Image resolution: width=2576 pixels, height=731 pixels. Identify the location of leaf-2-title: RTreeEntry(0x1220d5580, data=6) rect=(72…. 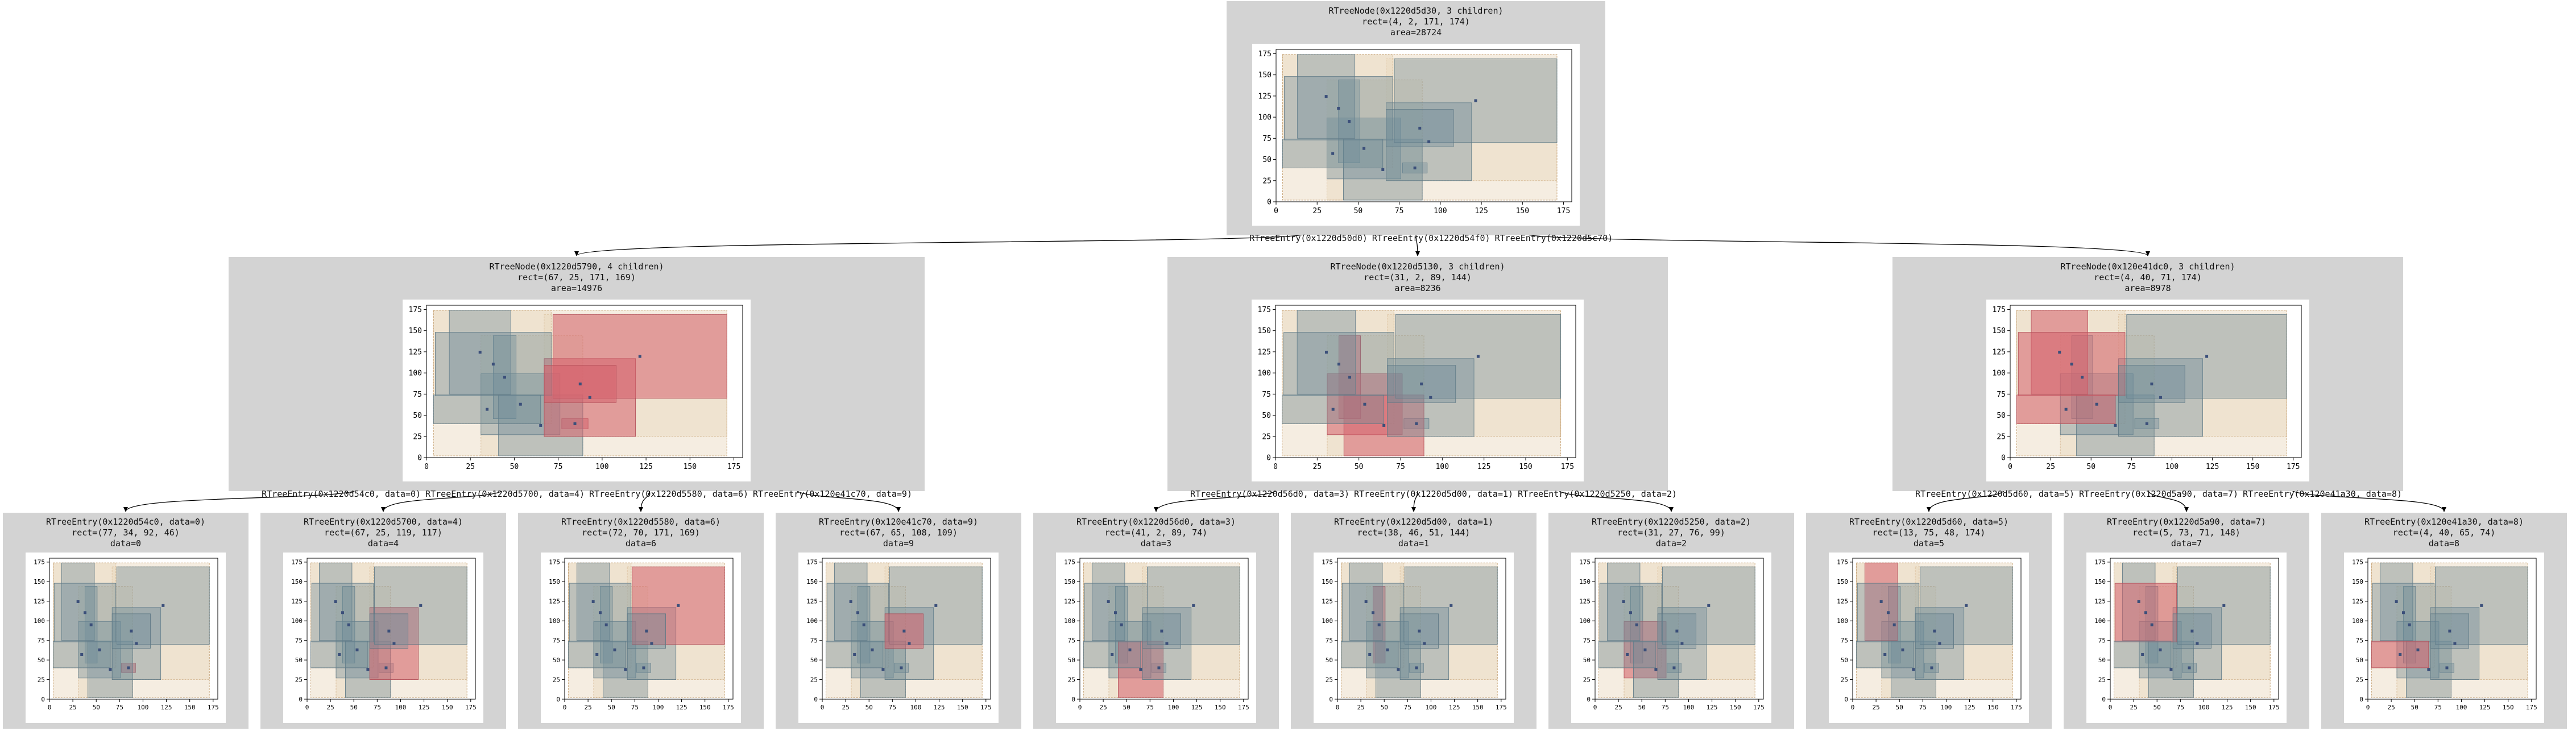
(641, 533).